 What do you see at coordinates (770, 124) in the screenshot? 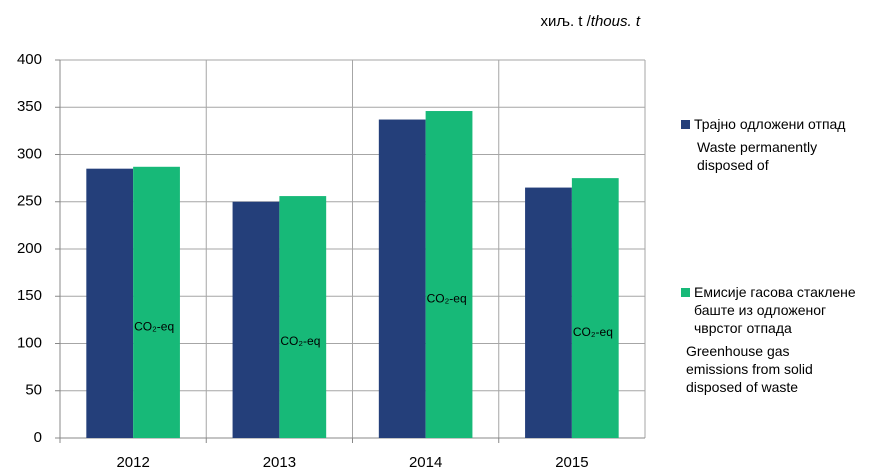
I see `legend-label: Трајно одложени отпад` at bounding box center [770, 124].